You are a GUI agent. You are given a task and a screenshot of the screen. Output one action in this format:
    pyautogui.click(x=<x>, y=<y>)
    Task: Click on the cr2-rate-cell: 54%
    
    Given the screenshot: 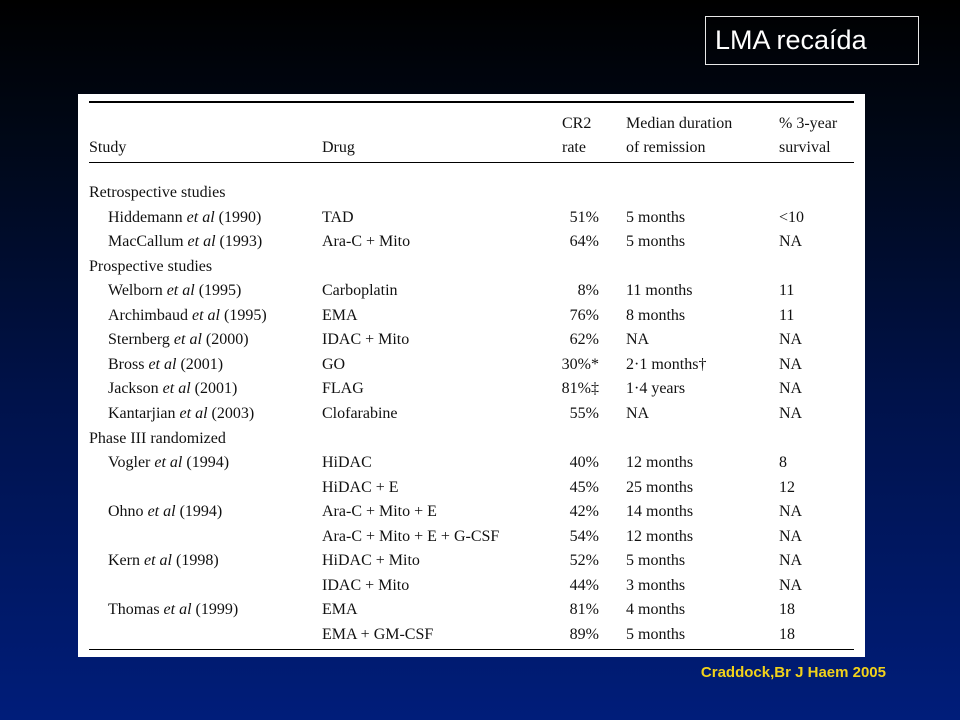 What is the action you would take?
    pyautogui.click(x=584, y=536)
    